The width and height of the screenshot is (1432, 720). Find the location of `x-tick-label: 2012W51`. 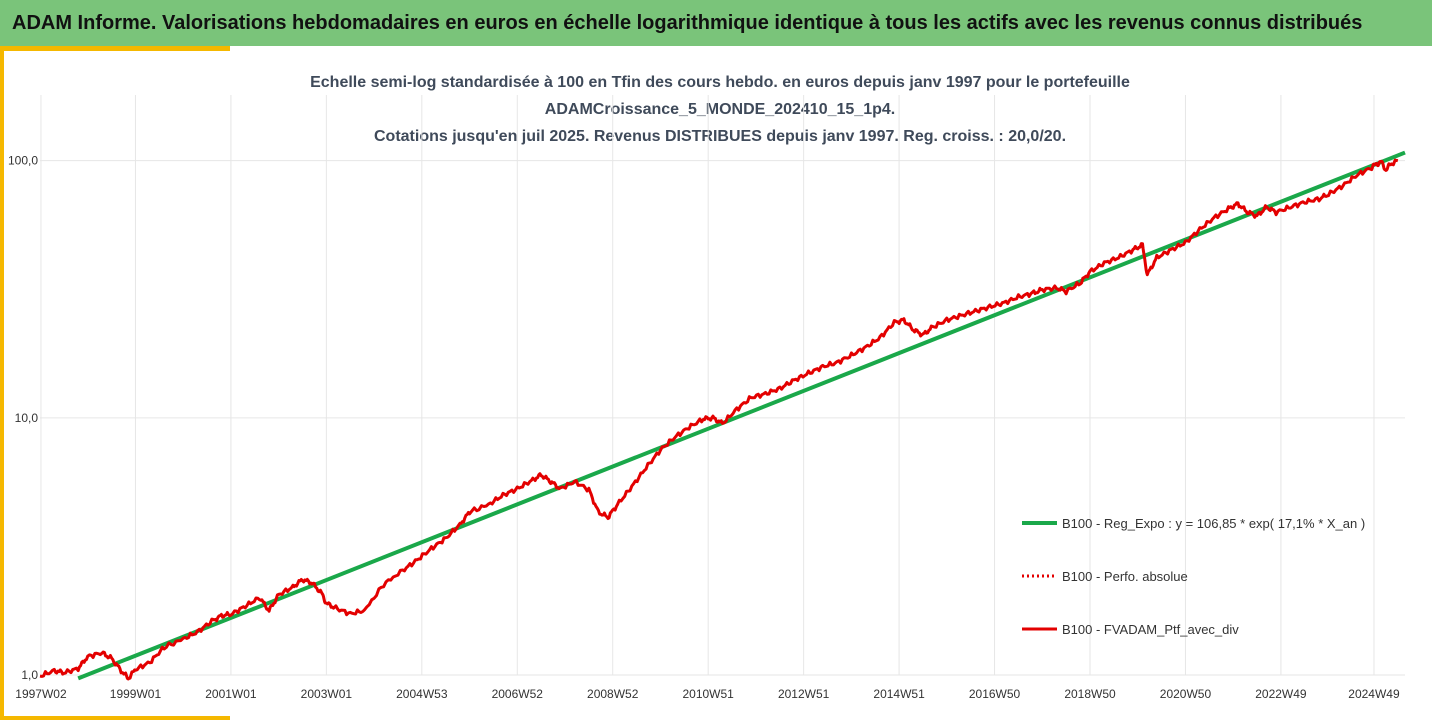

x-tick-label: 2012W51 is located at coordinates (804, 694).